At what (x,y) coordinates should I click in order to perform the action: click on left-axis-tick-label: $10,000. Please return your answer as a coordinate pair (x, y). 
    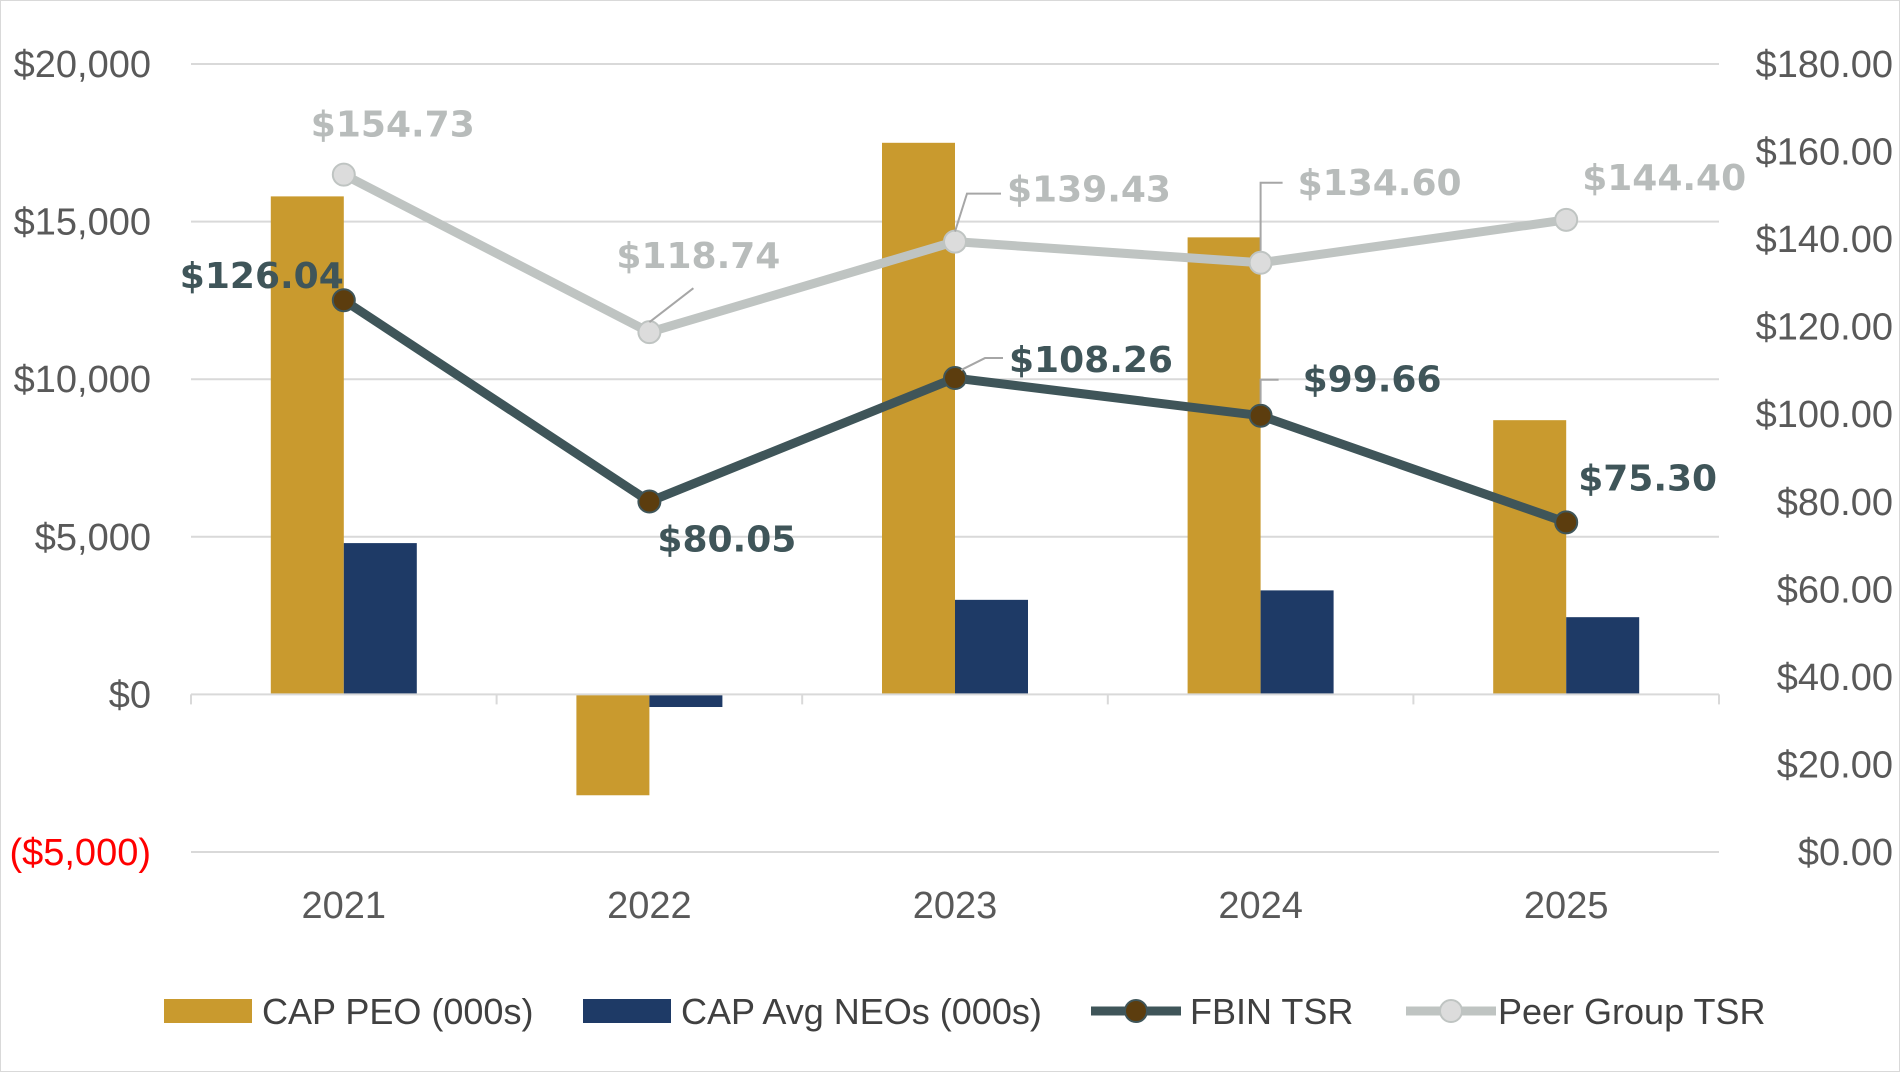
    Looking at the image, I should click on (82, 380).